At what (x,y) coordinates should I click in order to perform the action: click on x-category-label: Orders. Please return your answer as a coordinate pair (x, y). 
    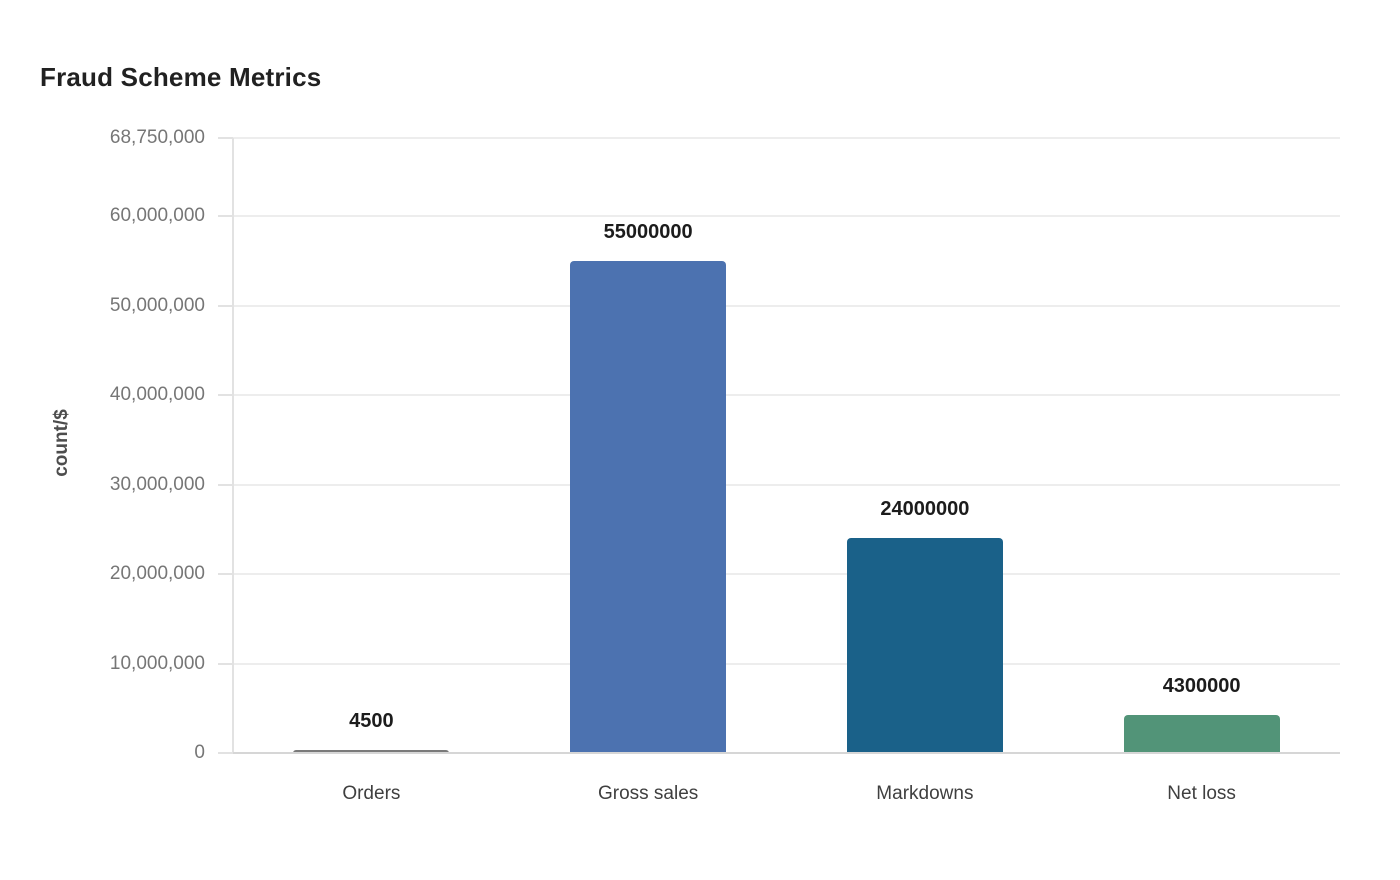
    Looking at the image, I should click on (371, 793).